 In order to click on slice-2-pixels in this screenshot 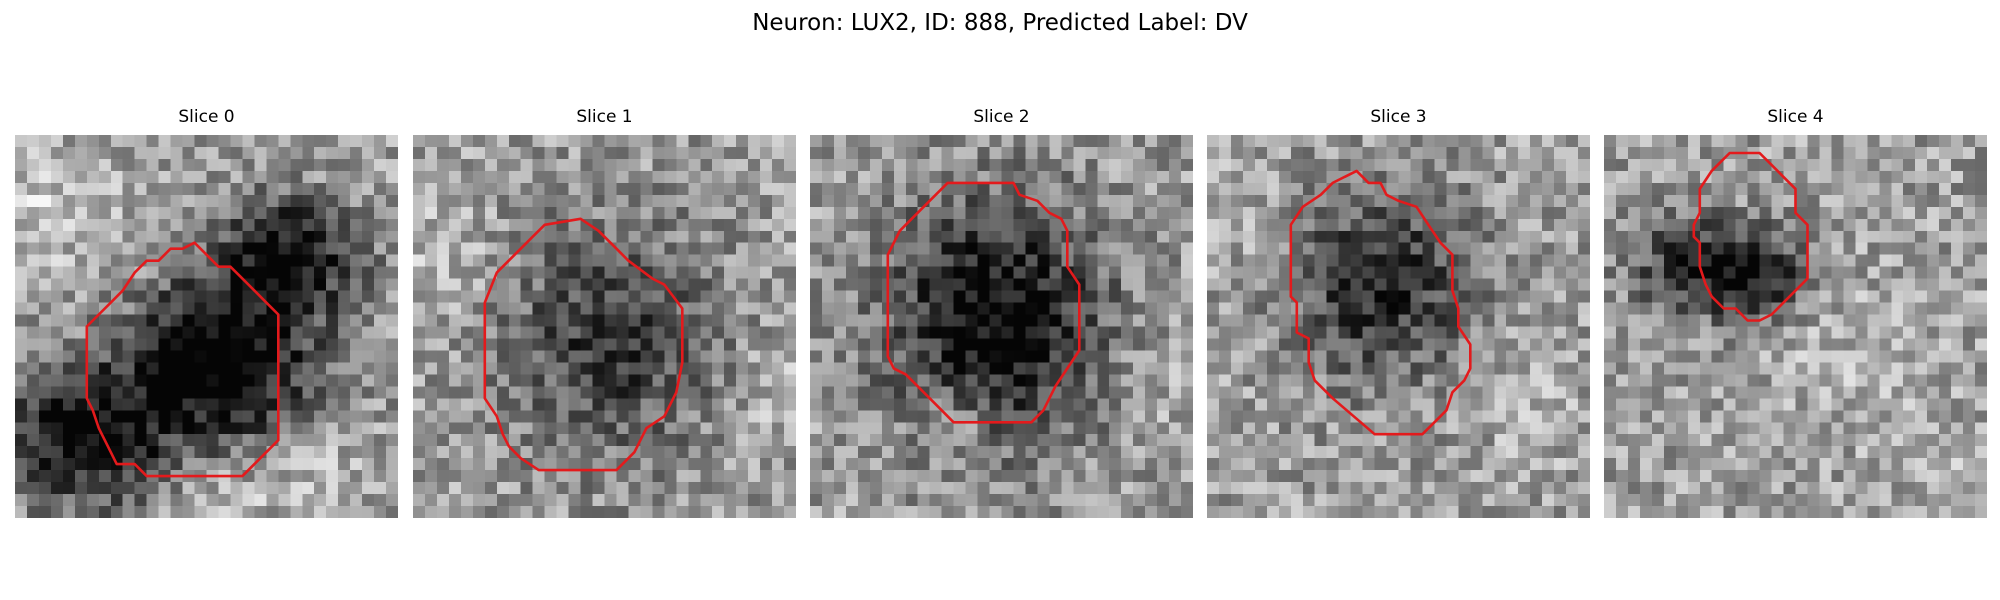, I will do `click(1001, 326)`.